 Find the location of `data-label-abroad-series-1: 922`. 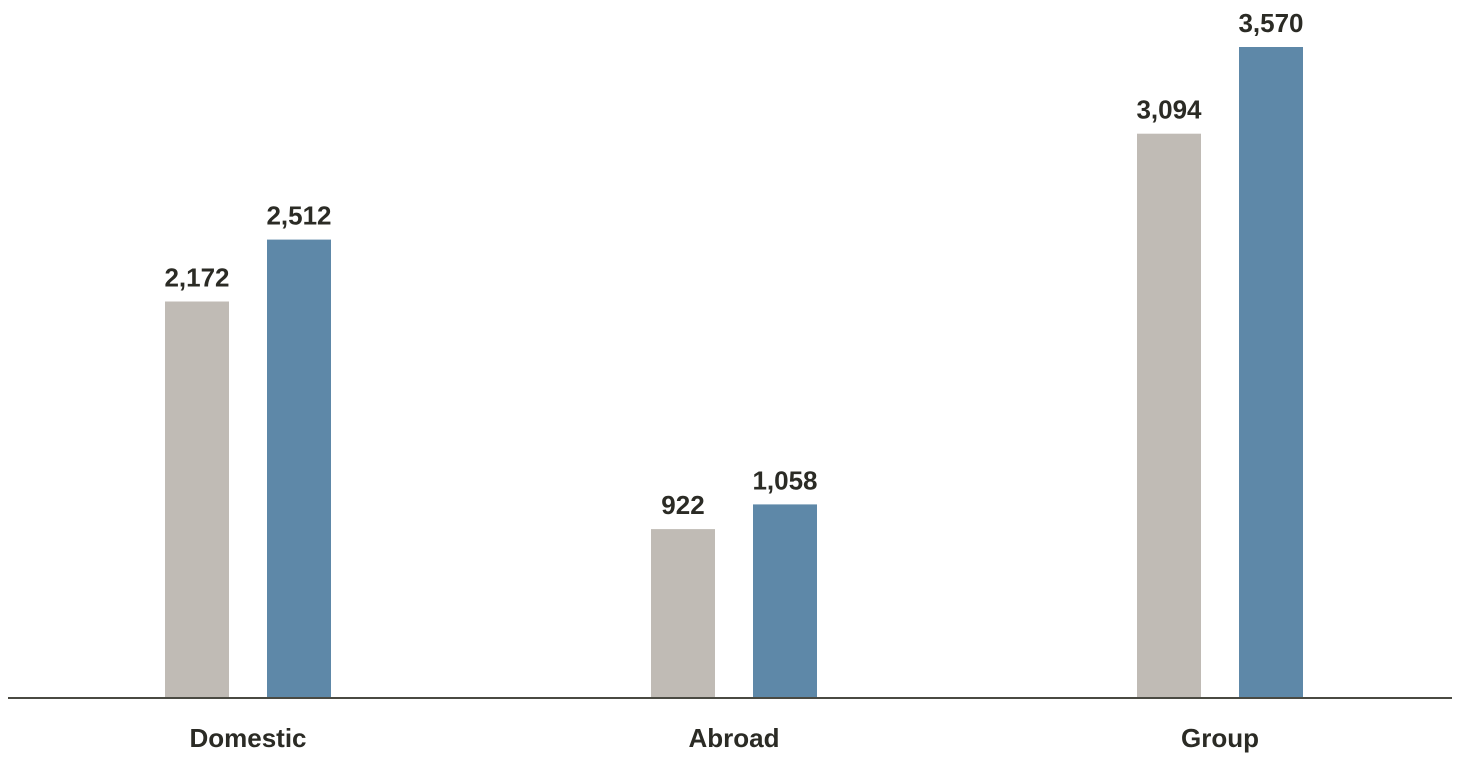

data-label-abroad-series-1: 922 is located at coordinates (682, 505).